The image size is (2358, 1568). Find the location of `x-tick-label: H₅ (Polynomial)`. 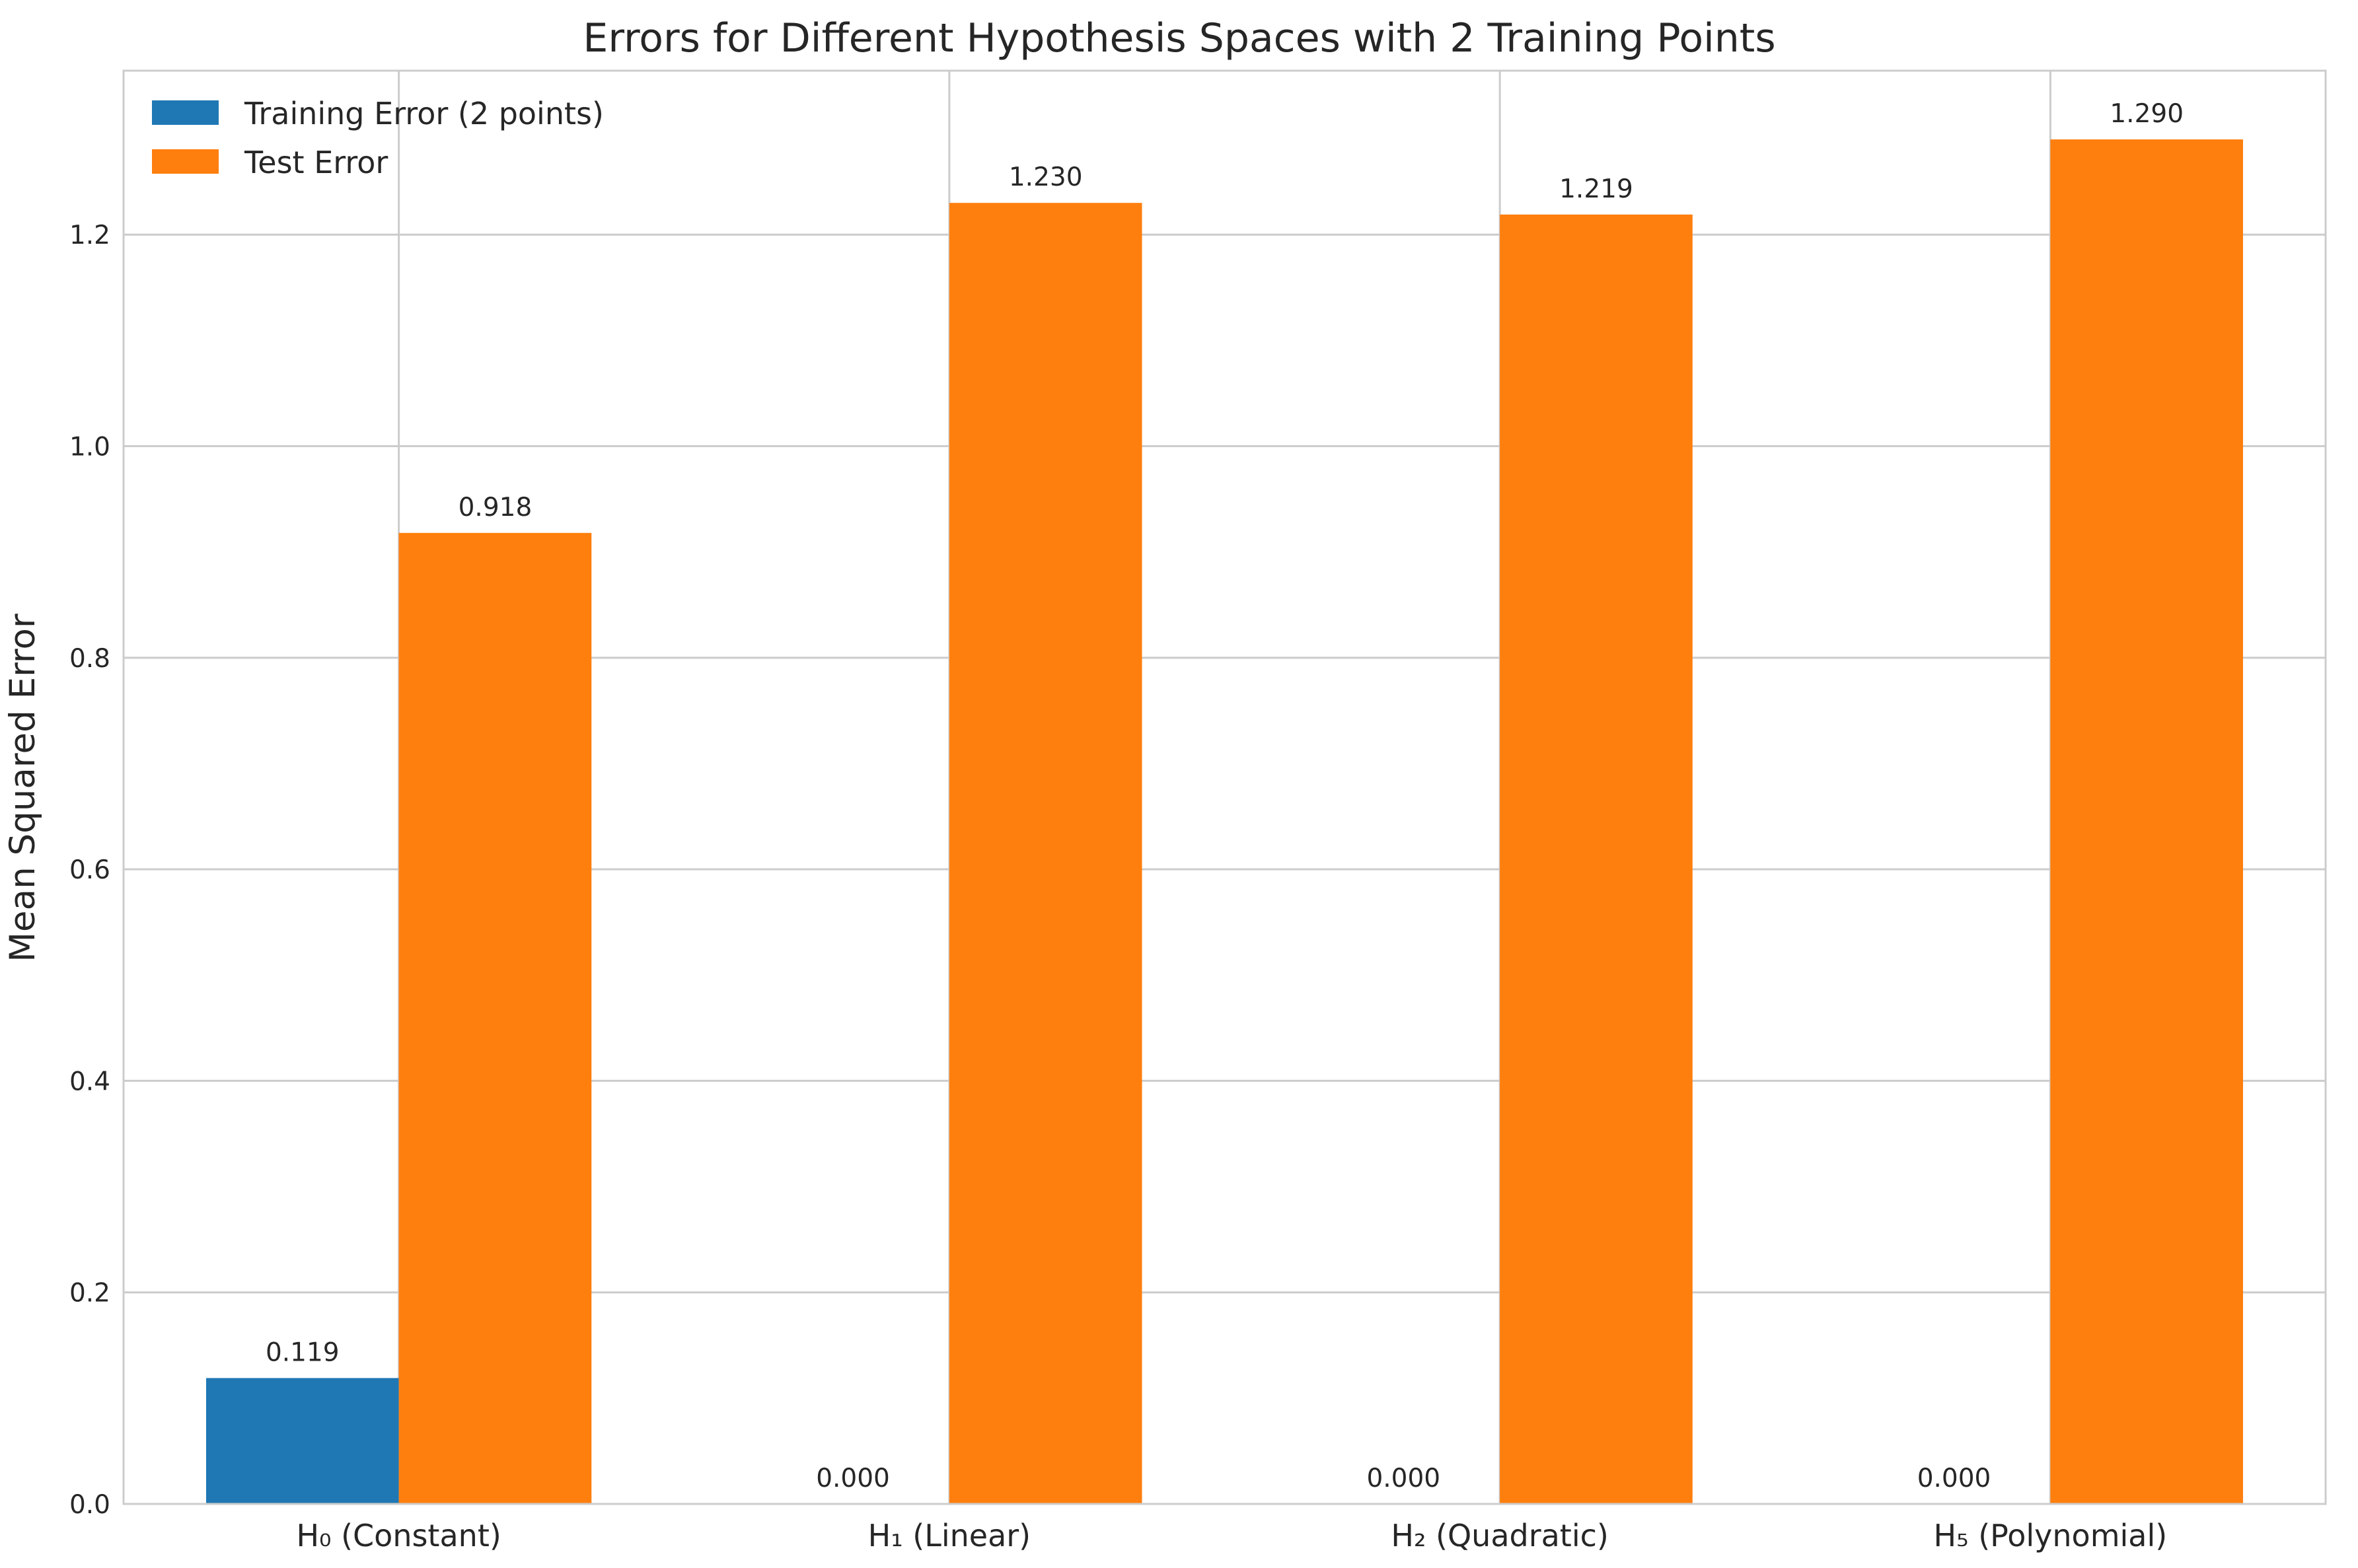

x-tick-label: H₅ (Polynomial) is located at coordinates (2051, 1535).